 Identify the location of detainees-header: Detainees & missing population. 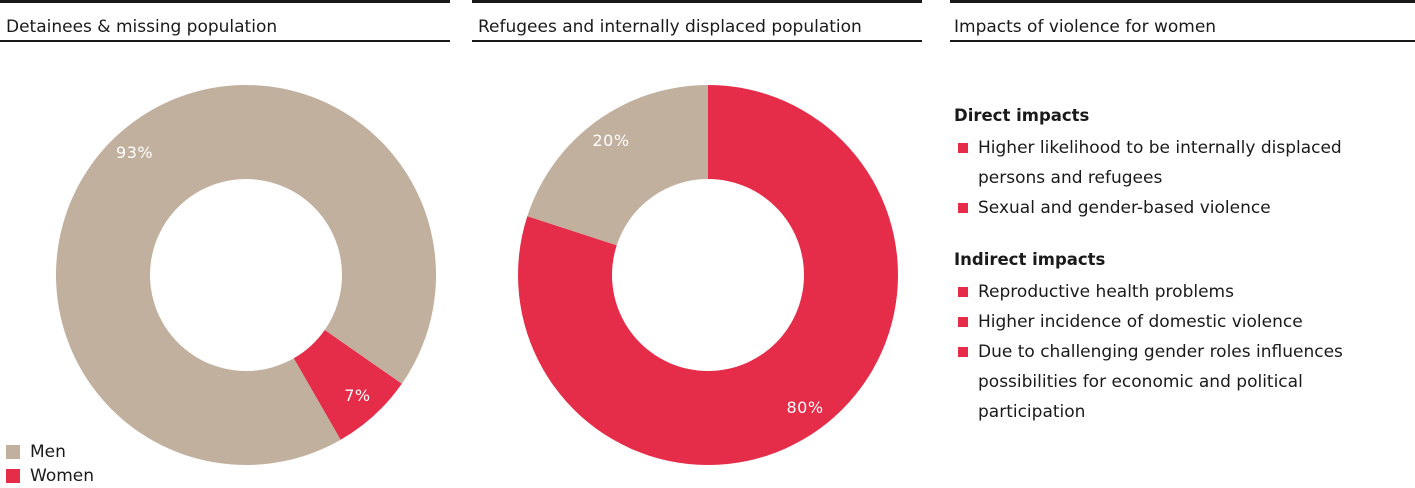
(225, 21).